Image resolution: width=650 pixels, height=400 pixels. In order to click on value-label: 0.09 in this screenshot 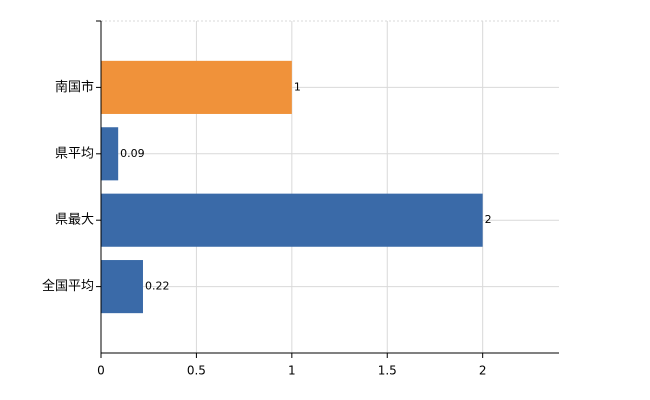, I will do `click(132, 153)`.